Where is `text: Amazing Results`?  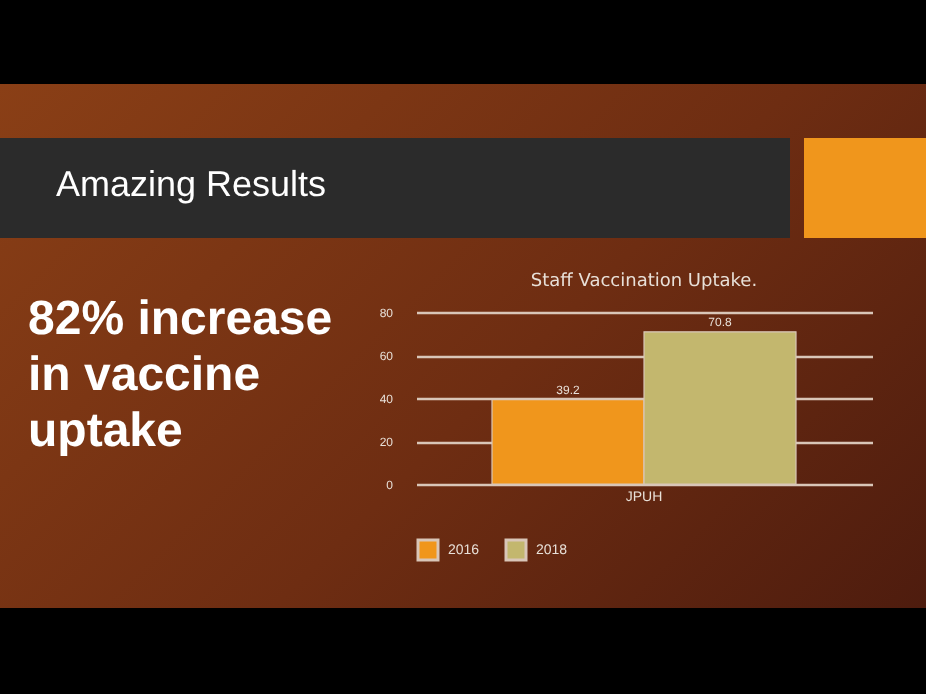 text: Amazing Results is located at coordinates (191, 185).